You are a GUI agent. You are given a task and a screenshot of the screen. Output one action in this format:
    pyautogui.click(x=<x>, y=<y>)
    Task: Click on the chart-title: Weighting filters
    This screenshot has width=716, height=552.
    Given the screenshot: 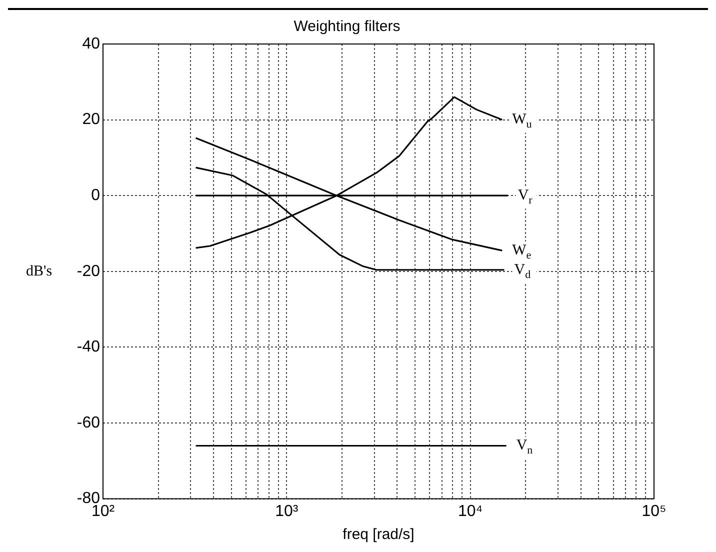 What is the action you would take?
    pyautogui.click(x=347, y=27)
    